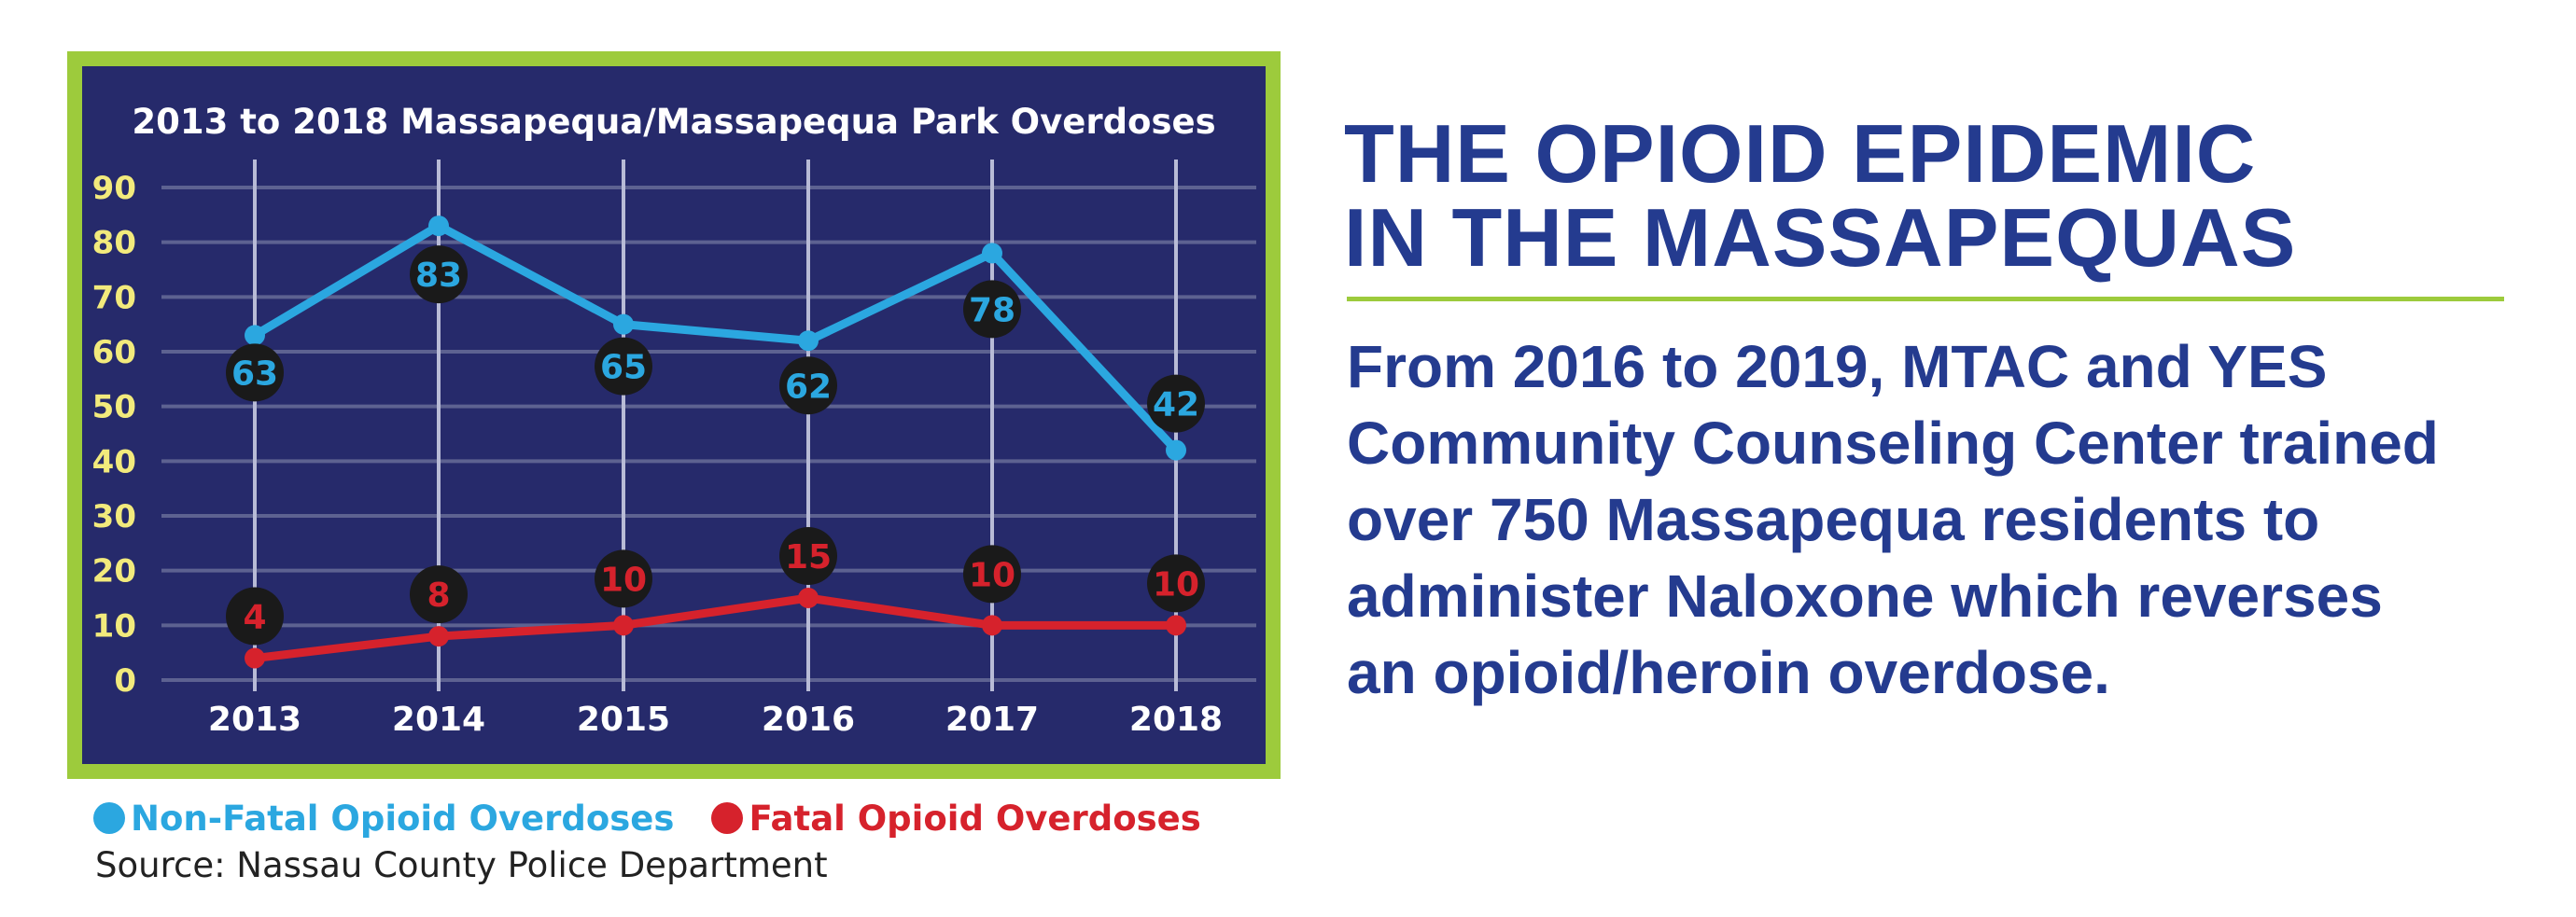 The height and width of the screenshot is (917, 2576). Describe the element at coordinates (975, 818) in the screenshot. I see `legend-label-fatal: Fatal Opioid Overdoses` at that location.